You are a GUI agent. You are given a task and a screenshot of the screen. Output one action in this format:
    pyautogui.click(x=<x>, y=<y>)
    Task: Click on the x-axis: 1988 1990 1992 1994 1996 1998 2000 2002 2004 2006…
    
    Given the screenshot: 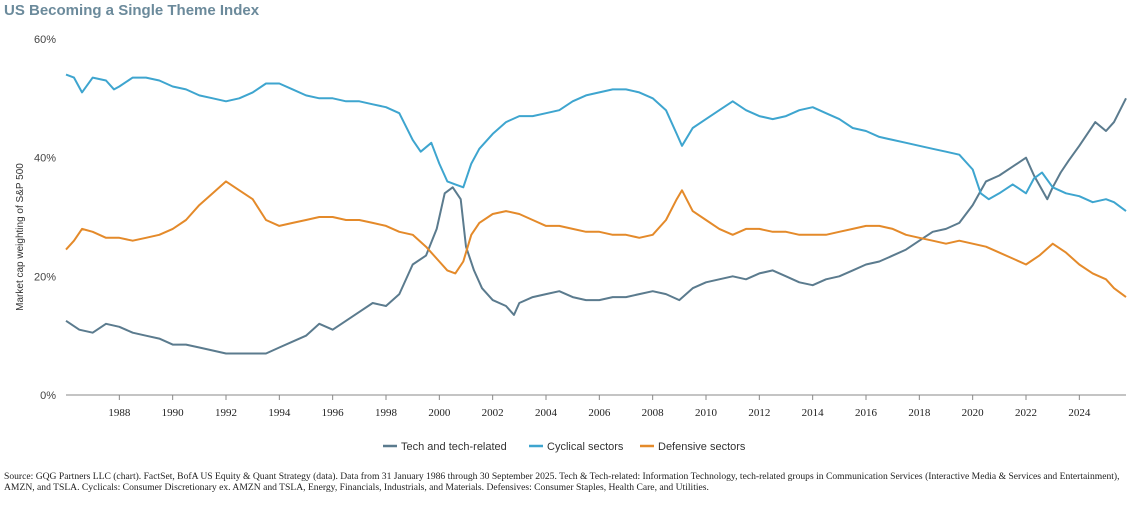 What is the action you would take?
    pyautogui.click(x=596, y=406)
    